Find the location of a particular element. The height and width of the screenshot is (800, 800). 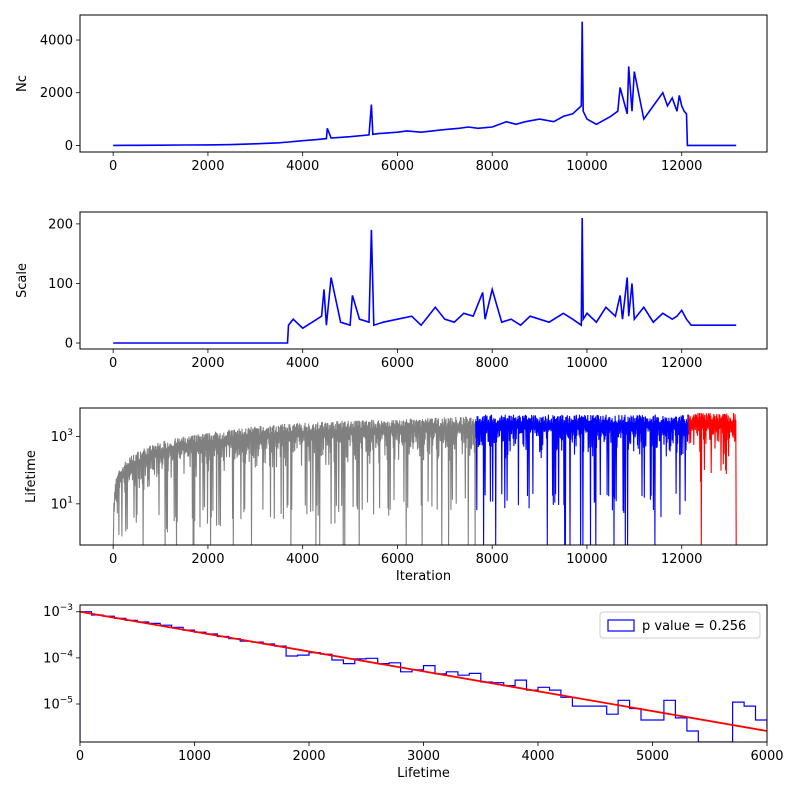

y-axis-label: Nc is located at coordinates (22, 83).